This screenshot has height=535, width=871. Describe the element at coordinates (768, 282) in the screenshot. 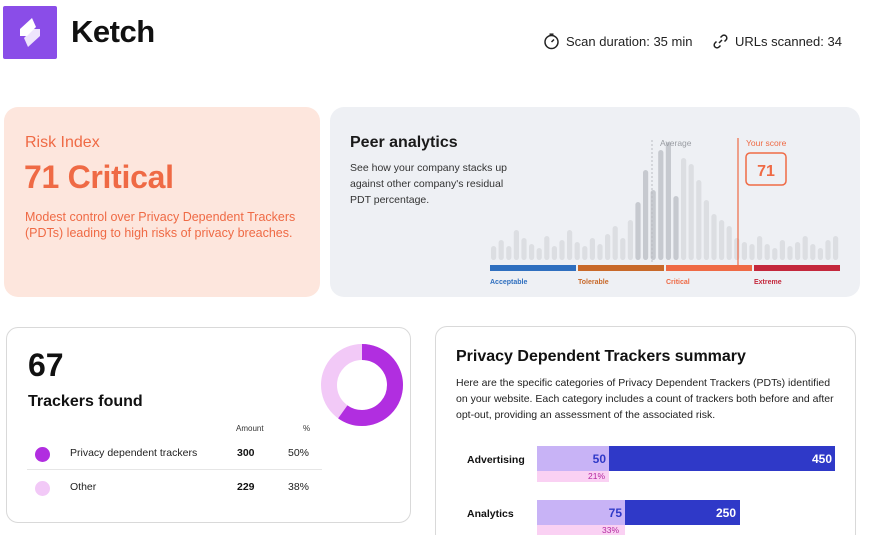

I see `scale-label-extreme: Extreme` at that location.